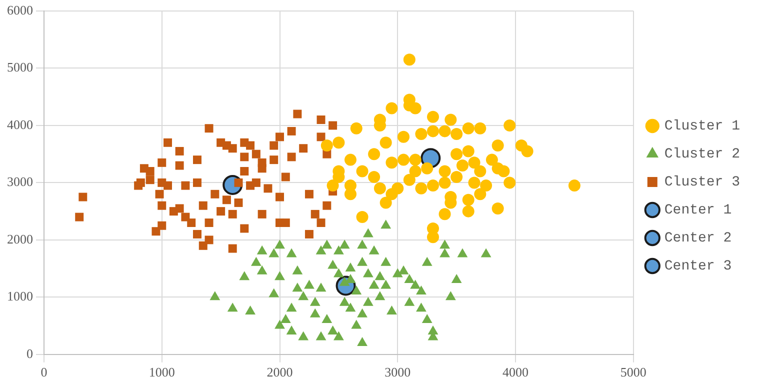 This screenshot has height=388, width=760. Describe the element at coordinates (29, 353) in the screenshot. I see `y-tick-label: 0` at that location.